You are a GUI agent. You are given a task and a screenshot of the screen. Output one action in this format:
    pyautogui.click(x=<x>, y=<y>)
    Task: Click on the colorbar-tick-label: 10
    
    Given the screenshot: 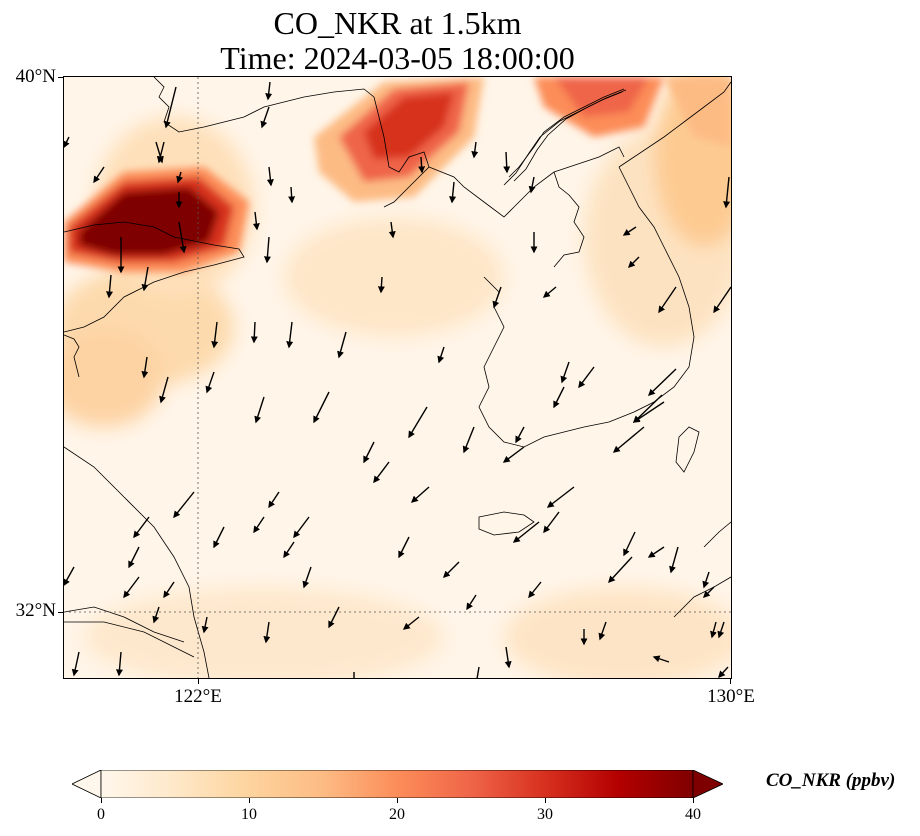 What is the action you would take?
    pyautogui.click(x=249, y=814)
    